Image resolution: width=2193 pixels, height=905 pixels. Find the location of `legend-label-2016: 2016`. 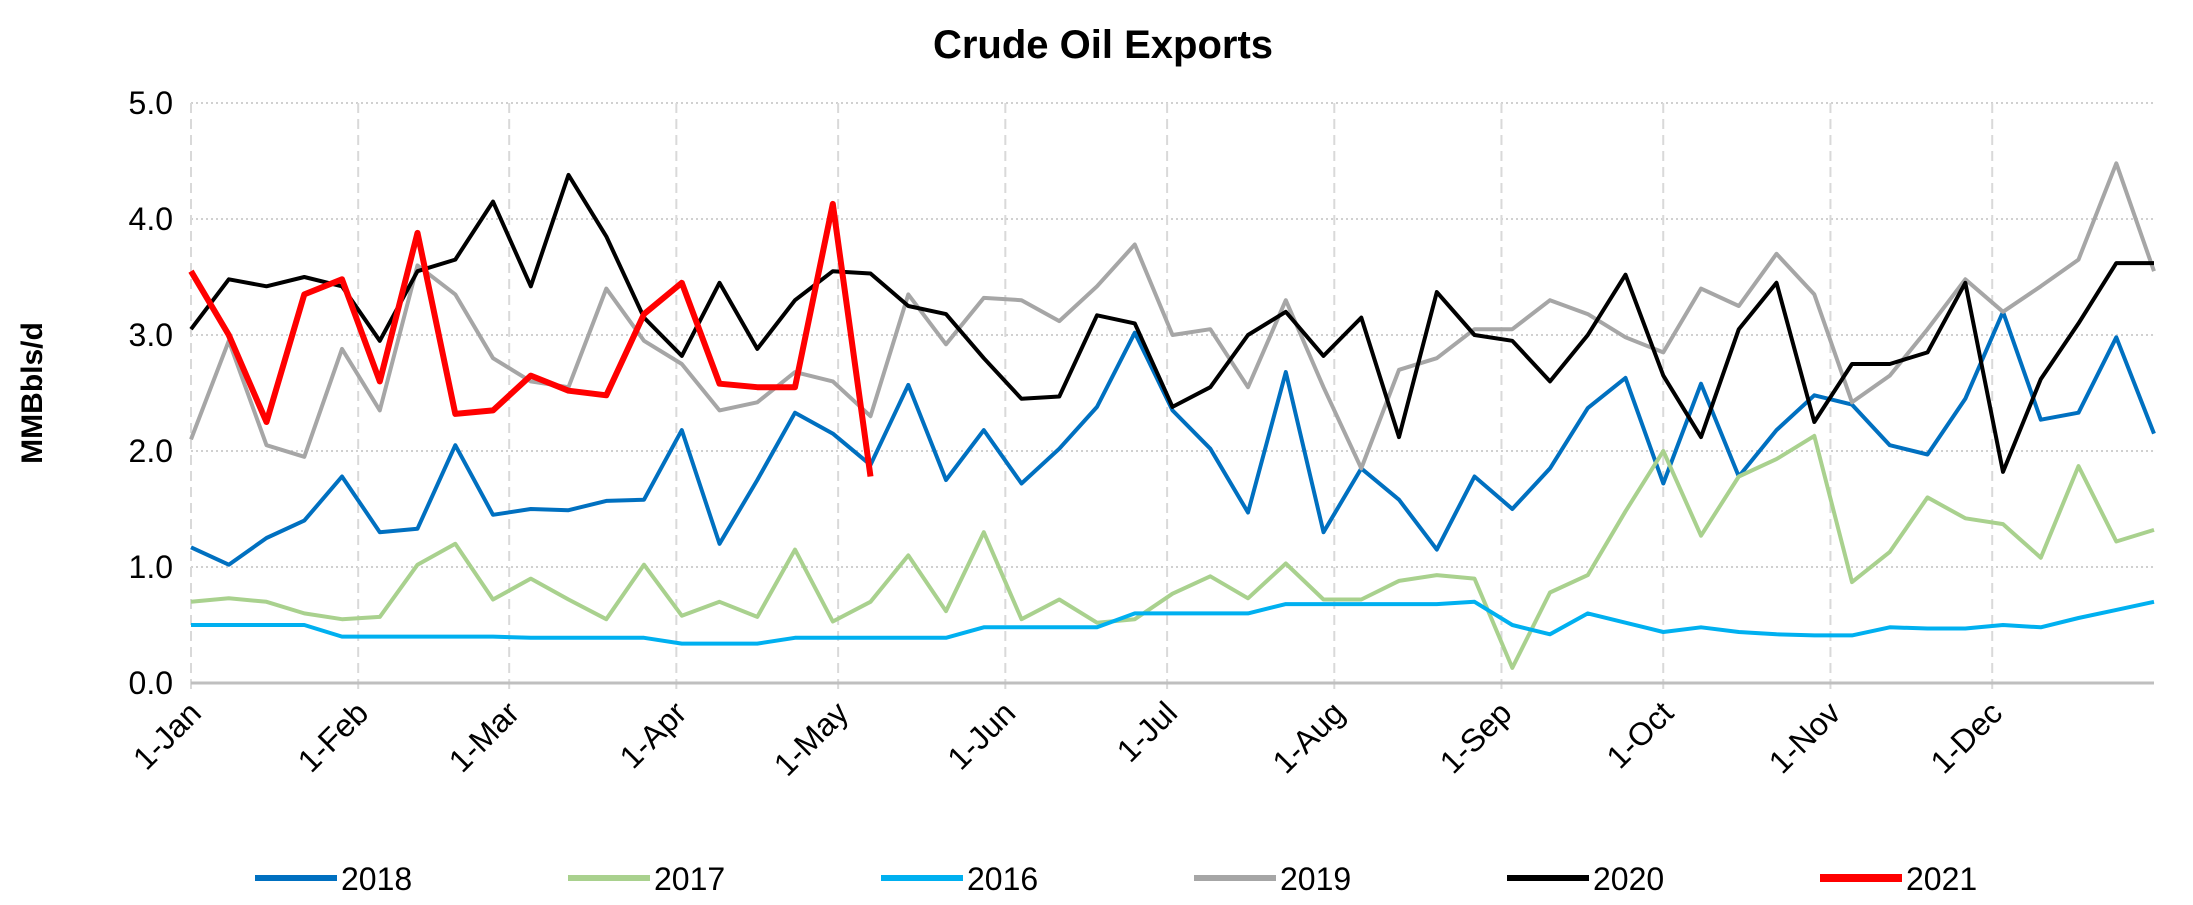

legend-label-2016: 2016 is located at coordinates (1002, 879).